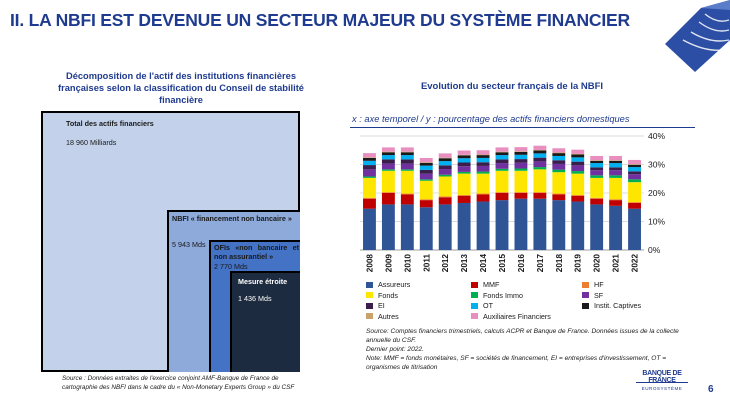  What do you see at coordinates (656, 193) in the screenshot?
I see `y-tick-label: 20%` at bounding box center [656, 193].